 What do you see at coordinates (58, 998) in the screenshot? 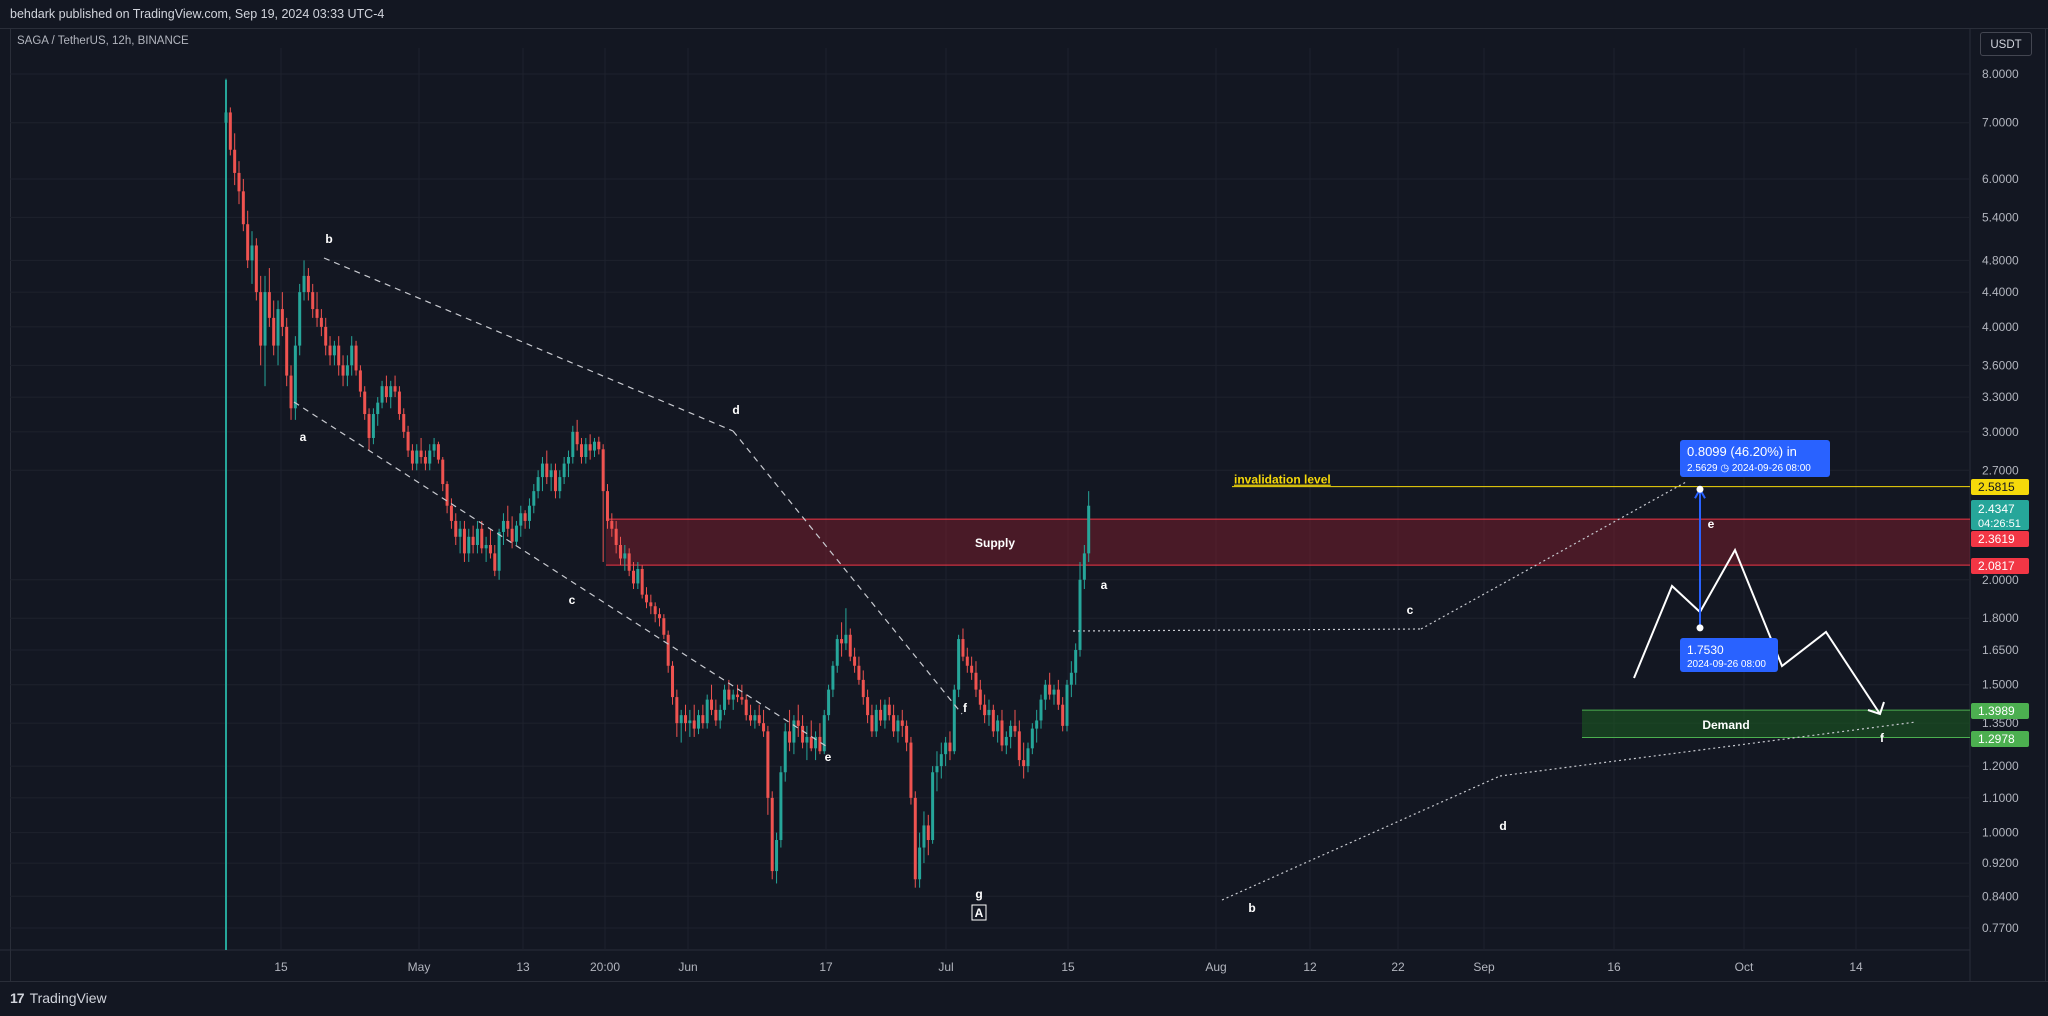
I see `tradingview-logo: 17 TradingView` at bounding box center [58, 998].